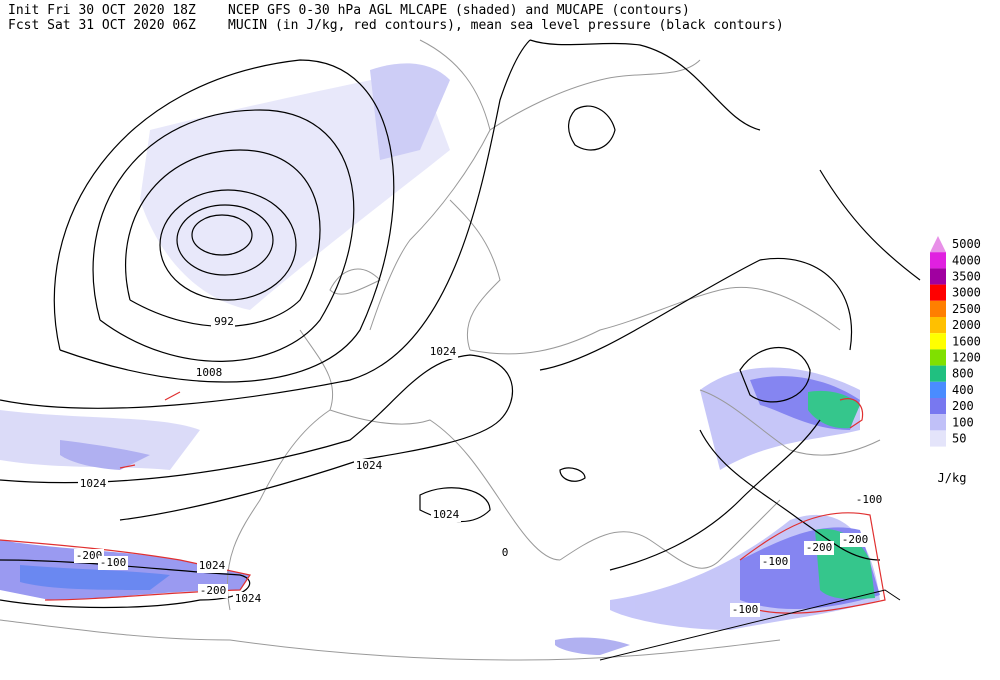 The image size is (1000, 680). Describe the element at coordinates (209, 372) in the screenshot. I see `pressure-label: 1008` at that location.